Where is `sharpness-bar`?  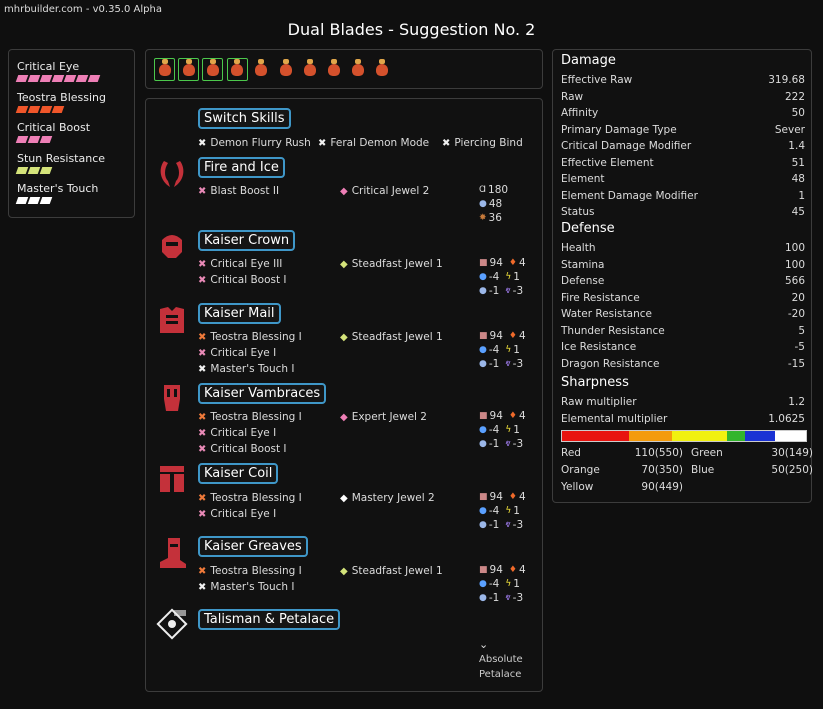 sharpness-bar is located at coordinates (684, 436).